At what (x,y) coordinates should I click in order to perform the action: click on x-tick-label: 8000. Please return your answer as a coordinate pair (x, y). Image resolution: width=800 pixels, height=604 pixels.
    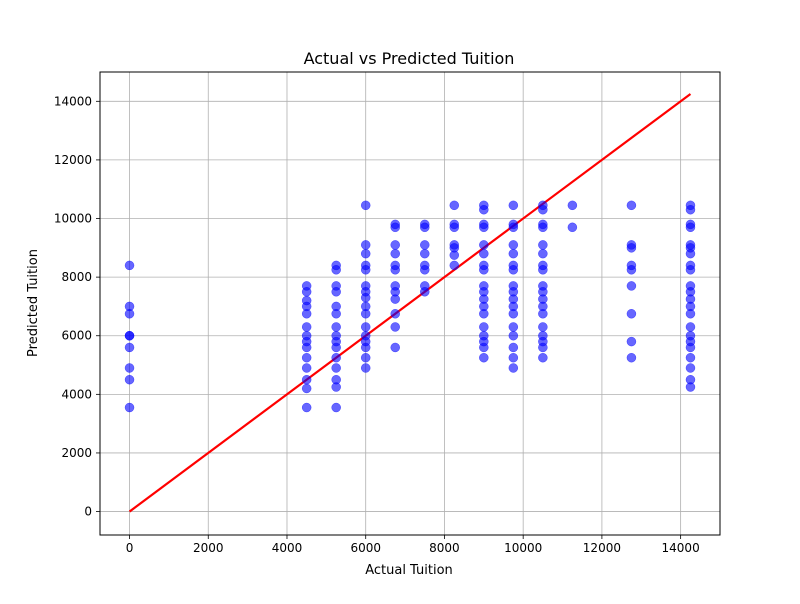
    Looking at the image, I should click on (444, 548).